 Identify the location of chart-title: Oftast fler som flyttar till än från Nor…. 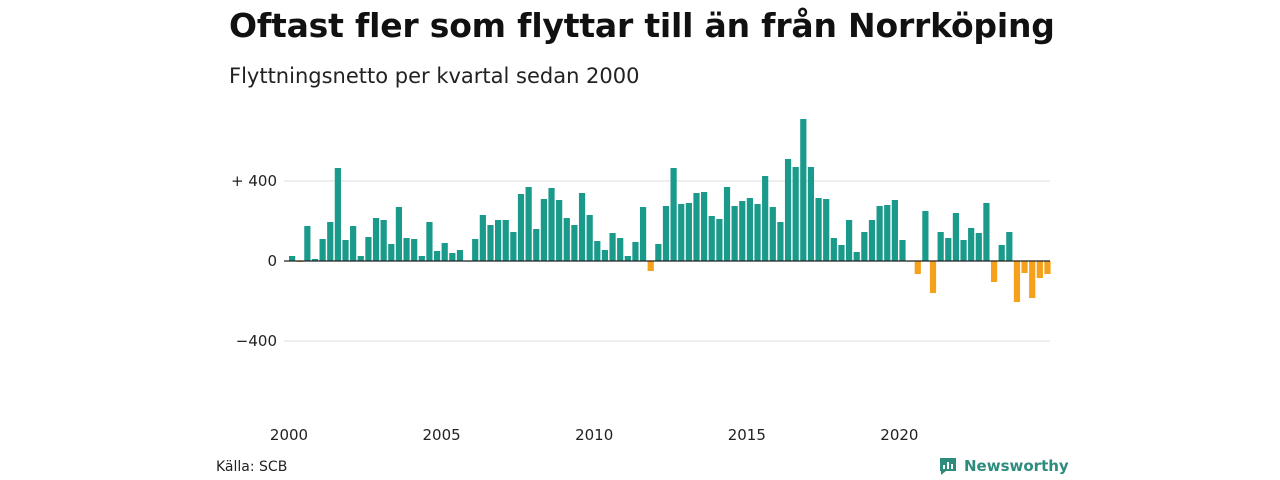
(642, 25).